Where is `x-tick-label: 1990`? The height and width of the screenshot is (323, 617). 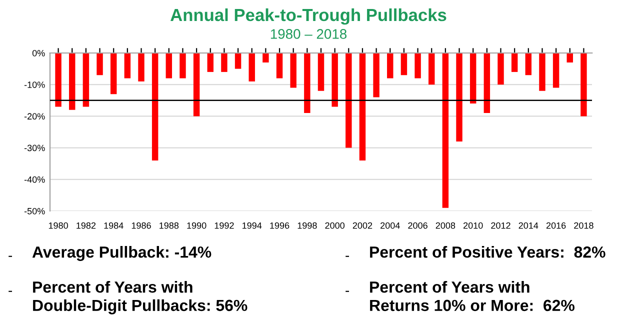
x-tick-label: 1990 is located at coordinates (196, 225).